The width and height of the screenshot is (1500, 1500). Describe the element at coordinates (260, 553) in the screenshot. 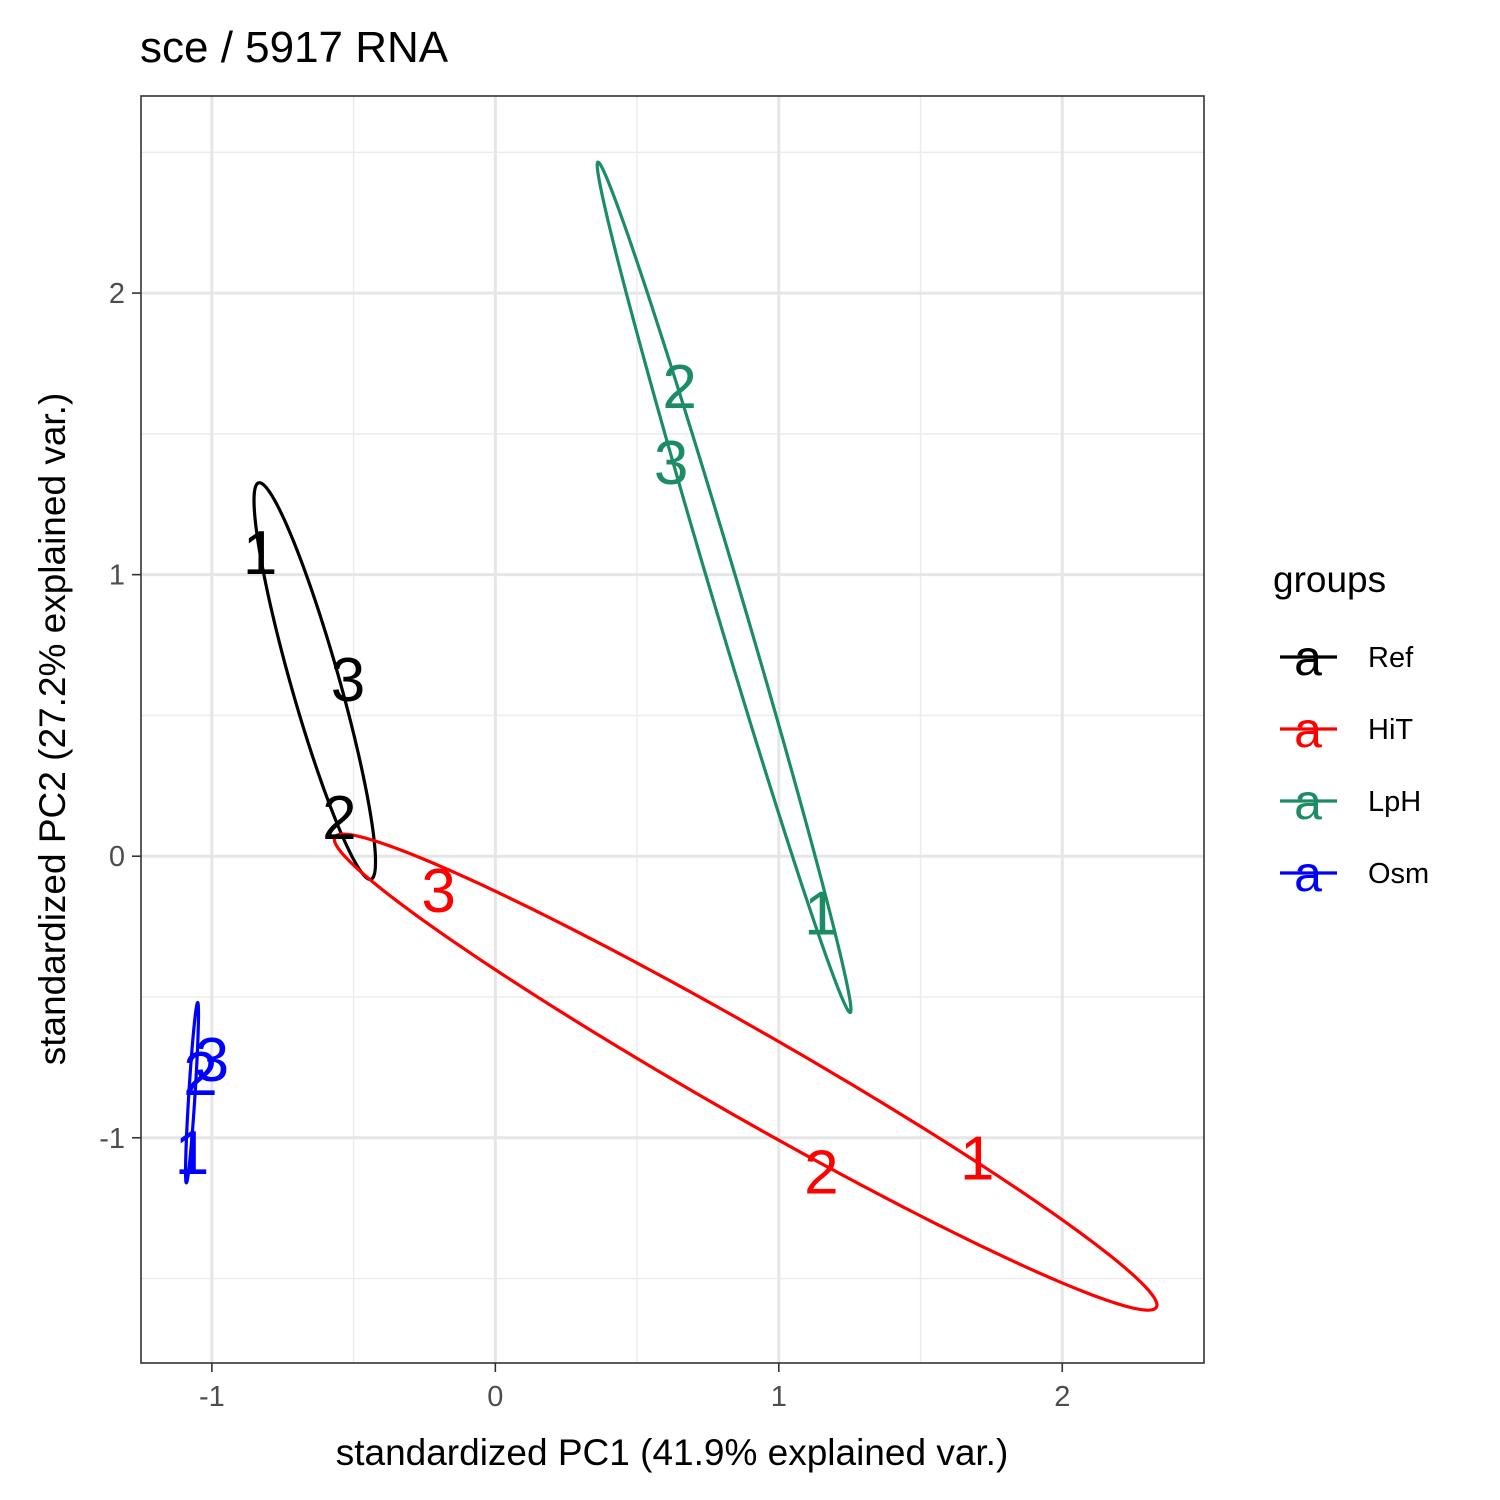

I see `point-label-ref: 1` at that location.